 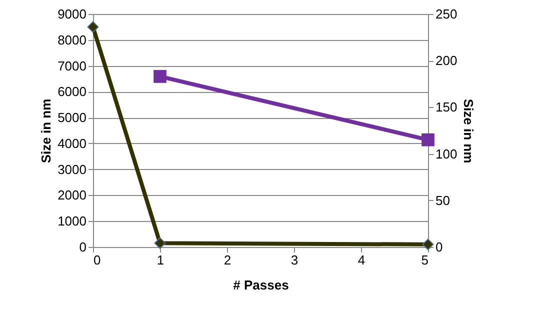 What do you see at coordinates (72, 143) in the screenshot?
I see `y-tick-label: 4000` at bounding box center [72, 143].